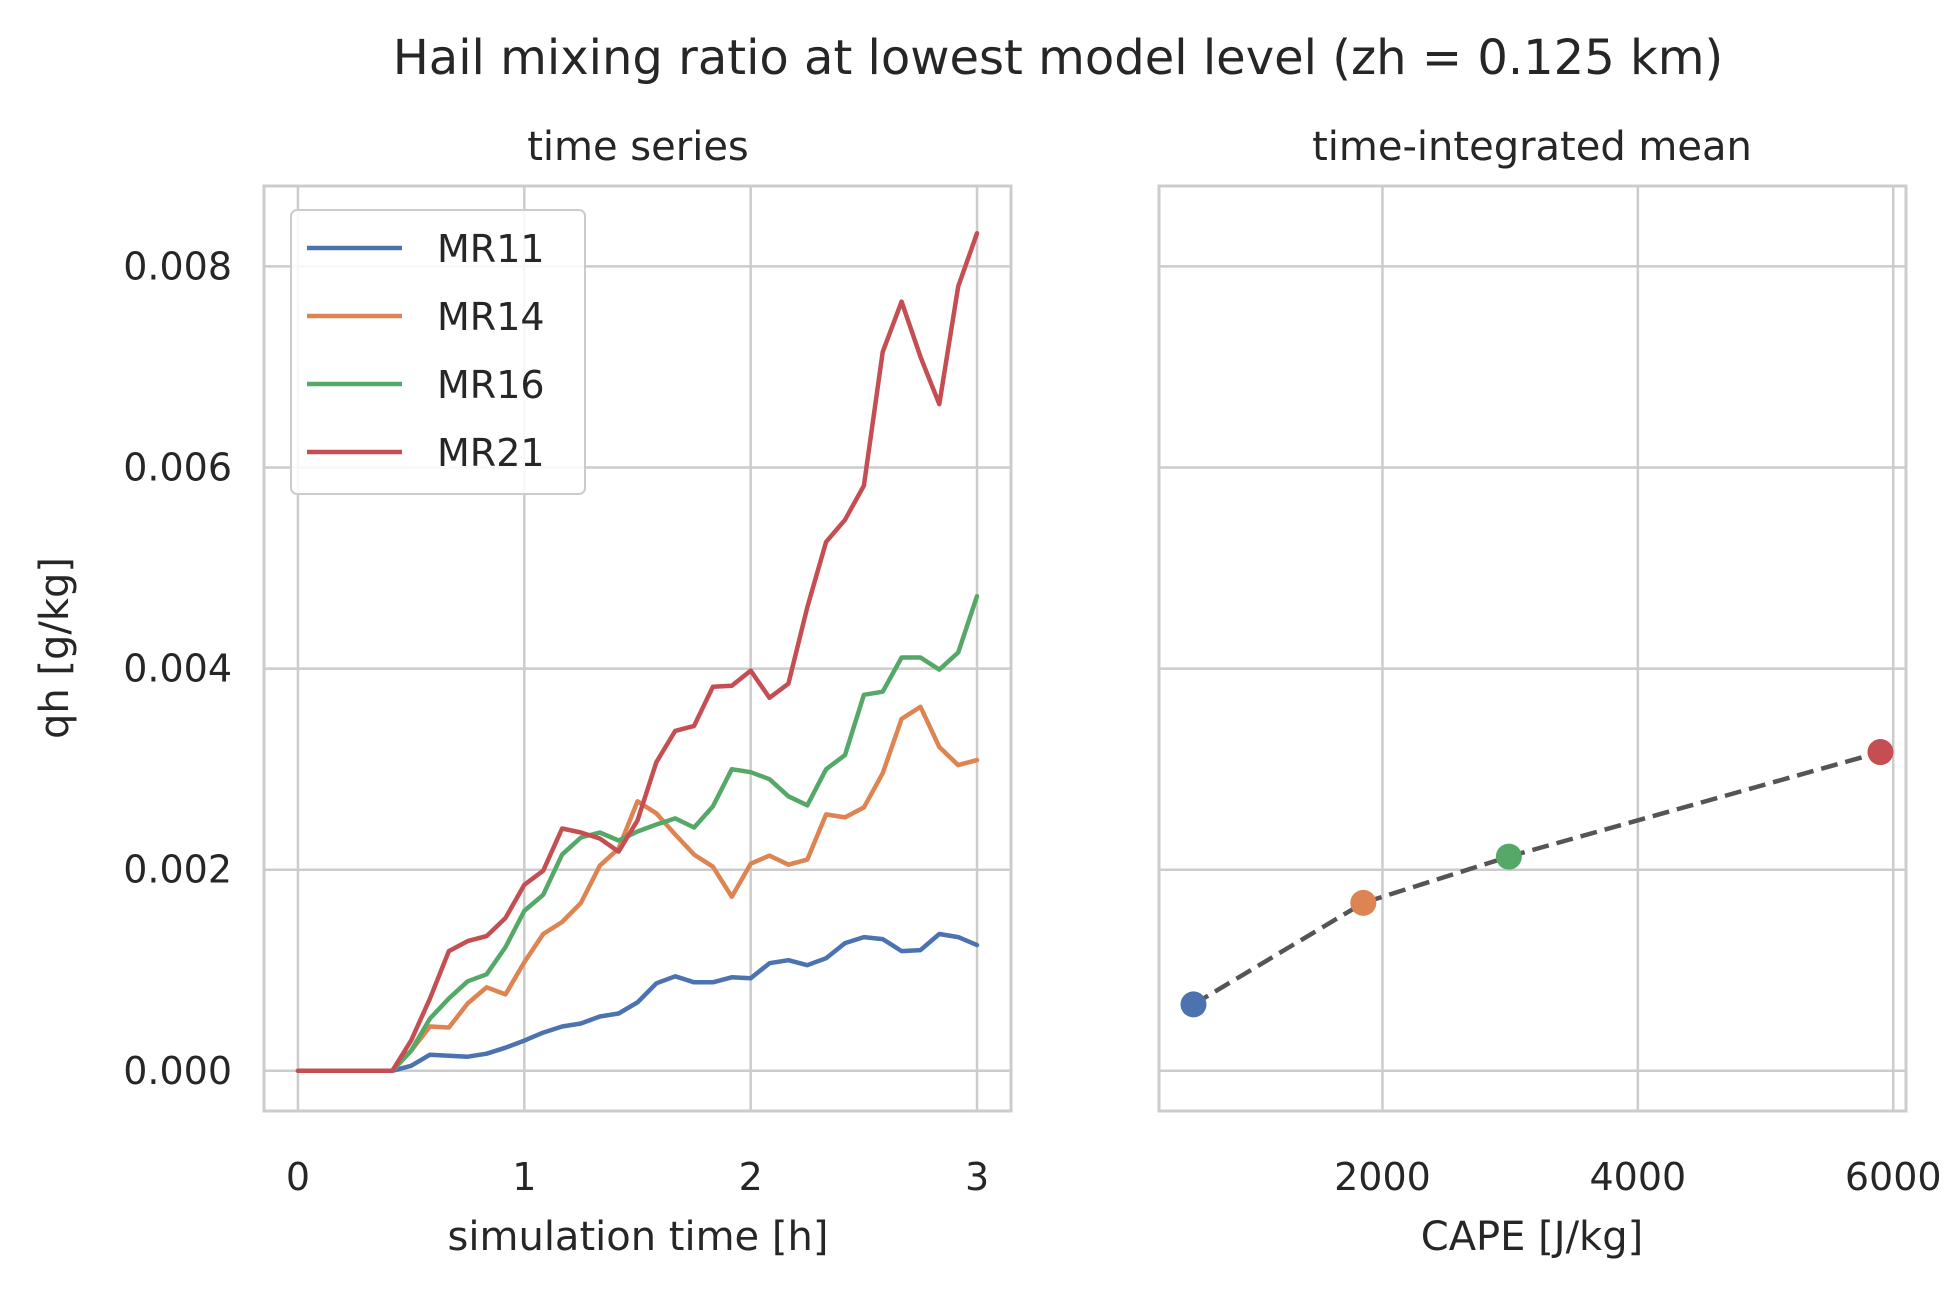 Image resolution: width=1958 pixels, height=1289 pixels. I want to click on right-x-tick-label: 4000, so click(1637, 1177).